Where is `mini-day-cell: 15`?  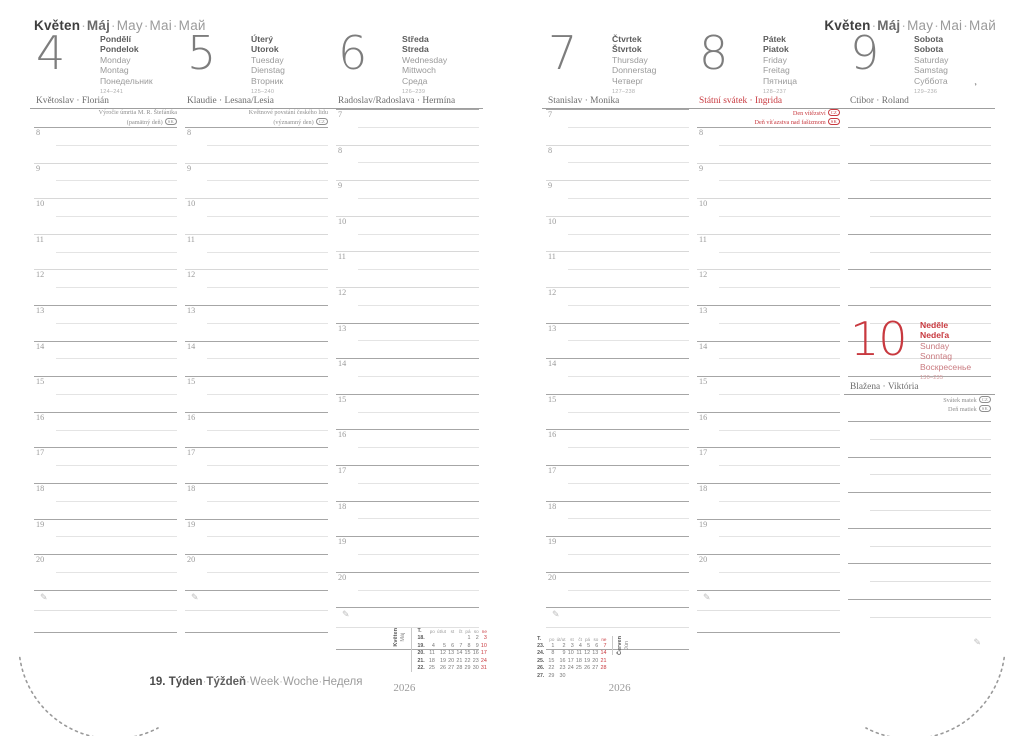 mini-day-cell: 15 is located at coordinates (467, 653).